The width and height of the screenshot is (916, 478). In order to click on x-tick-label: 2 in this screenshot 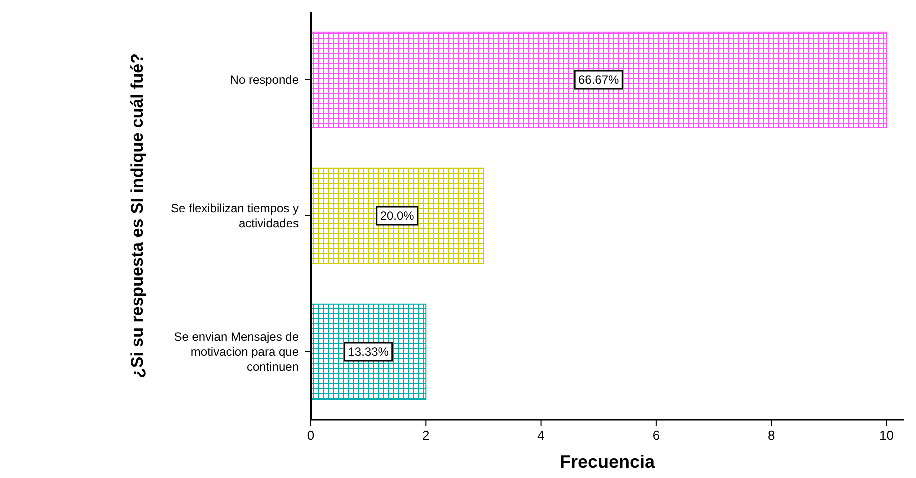, I will do `click(426, 435)`.